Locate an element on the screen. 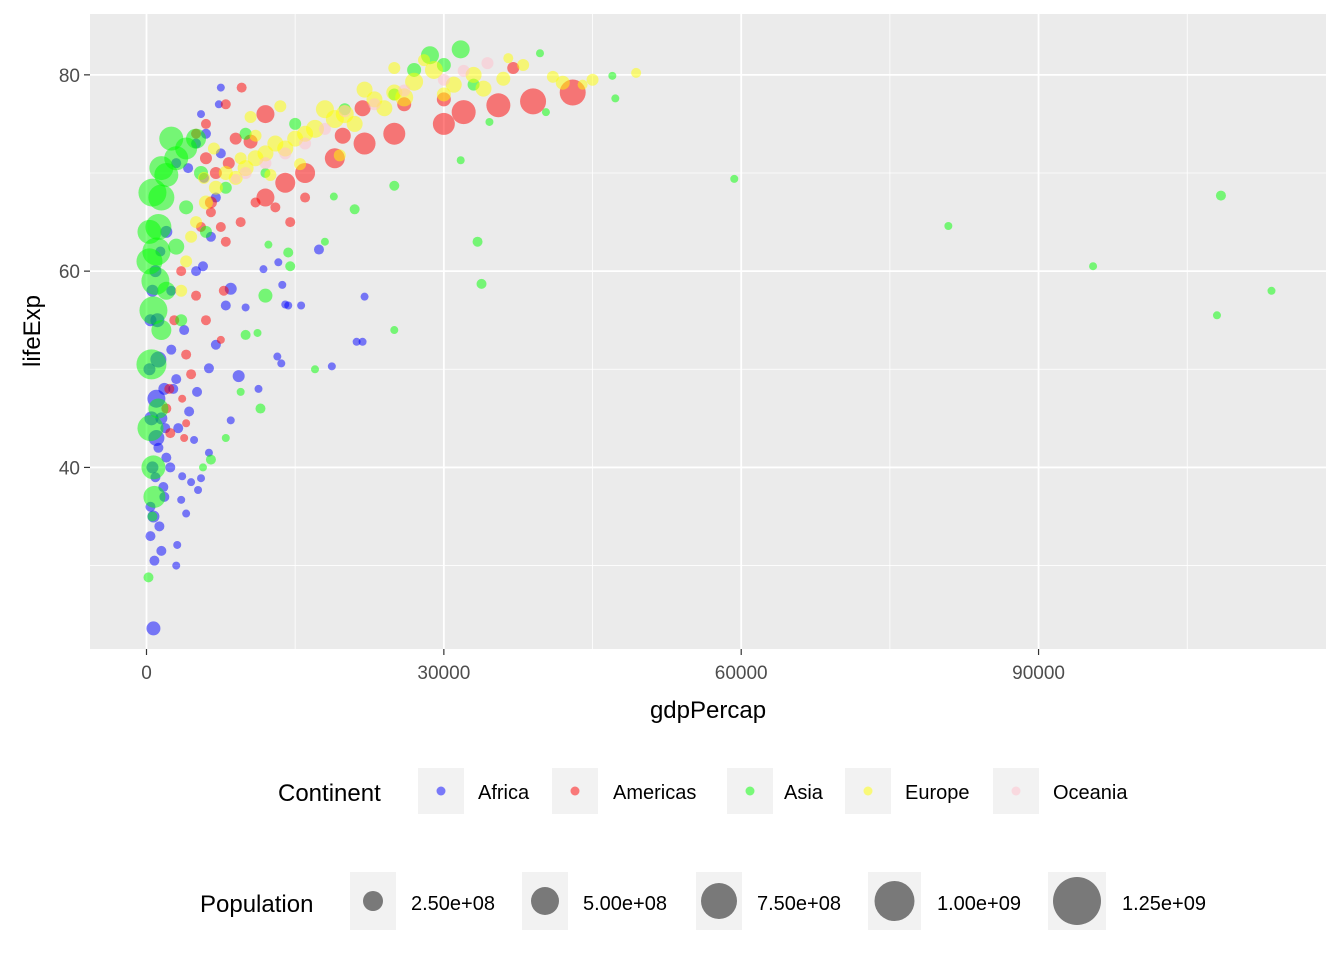  x-tick-label: 60000 is located at coordinates (741, 673).